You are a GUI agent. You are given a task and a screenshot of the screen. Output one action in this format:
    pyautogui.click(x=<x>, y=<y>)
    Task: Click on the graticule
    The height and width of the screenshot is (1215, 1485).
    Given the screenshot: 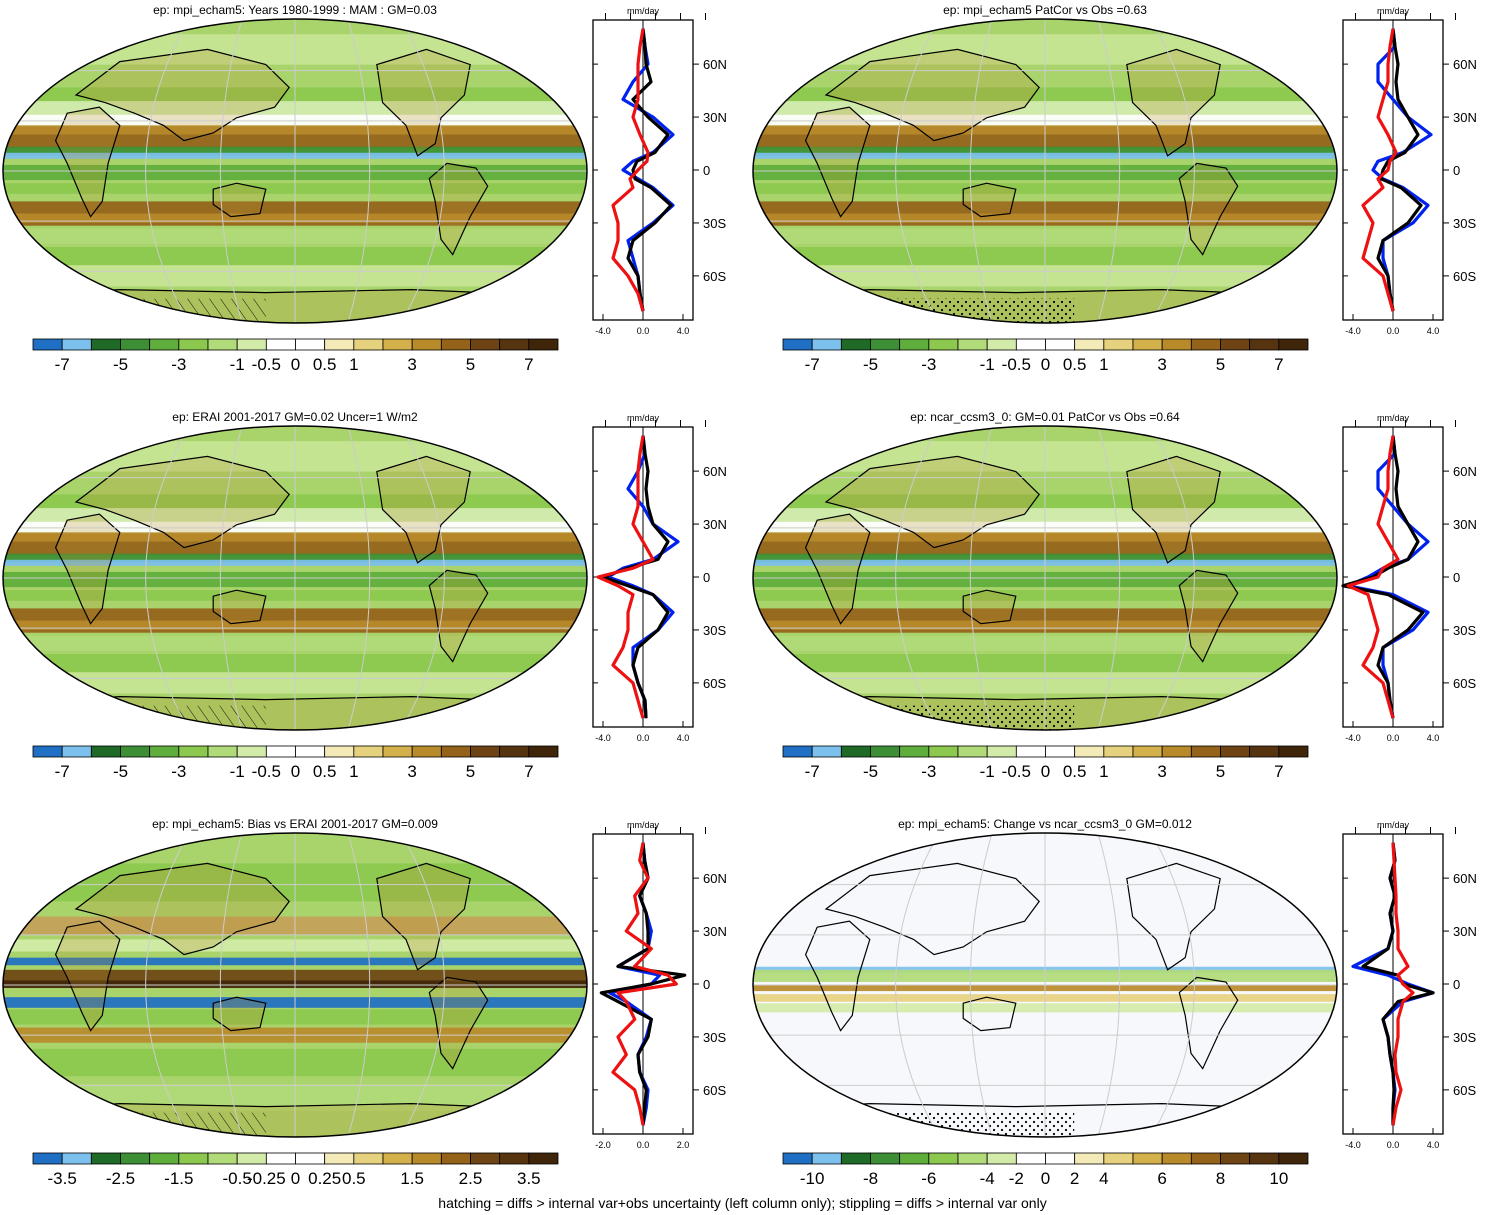 What is the action you would take?
    pyautogui.click(x=295, y=985)
    